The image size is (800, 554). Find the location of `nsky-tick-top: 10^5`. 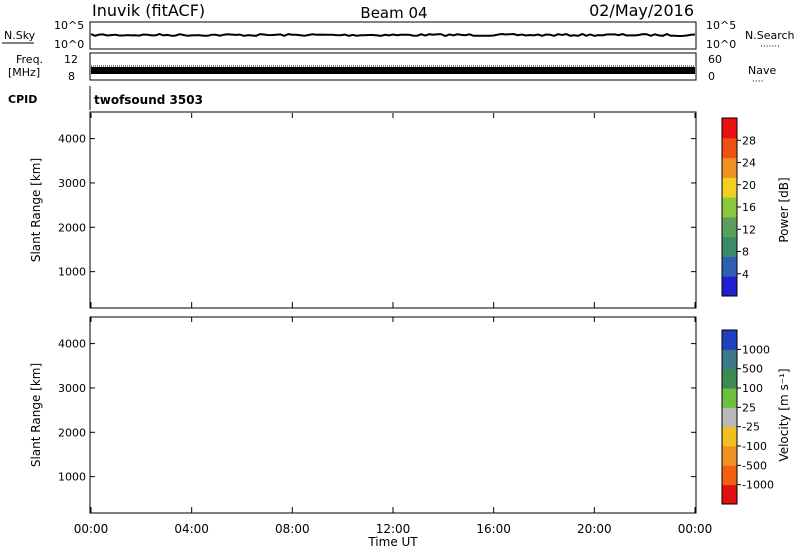

nsky-tick-top: 10^5 is located at coordinates (69, 25).